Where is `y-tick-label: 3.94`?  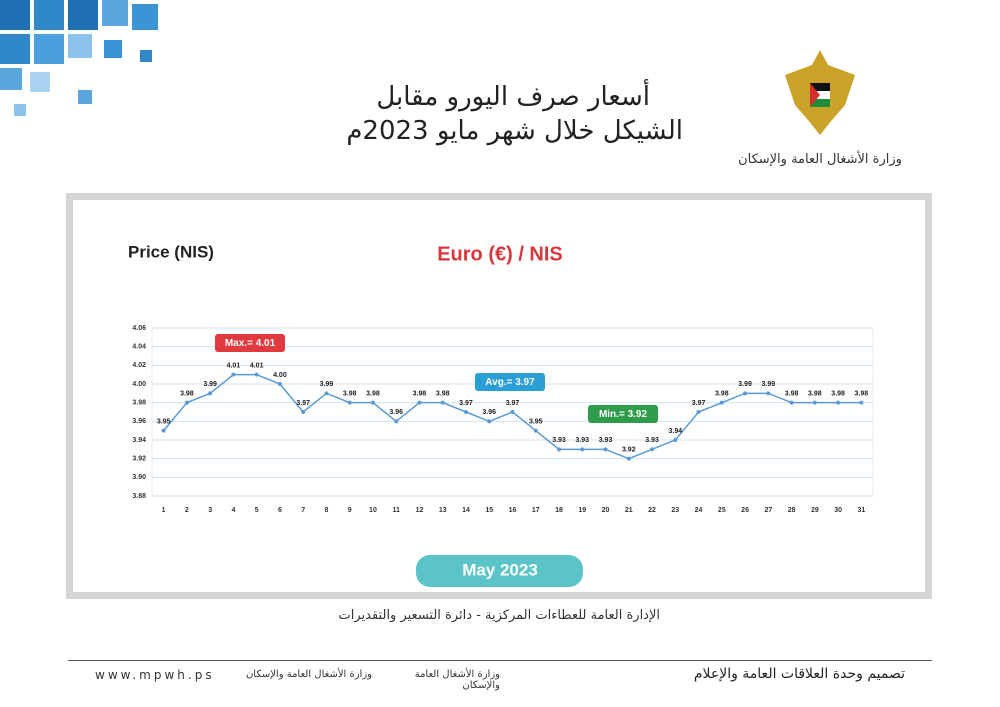 y-tick-label: 3.94 is located at coordinates (139, 440).